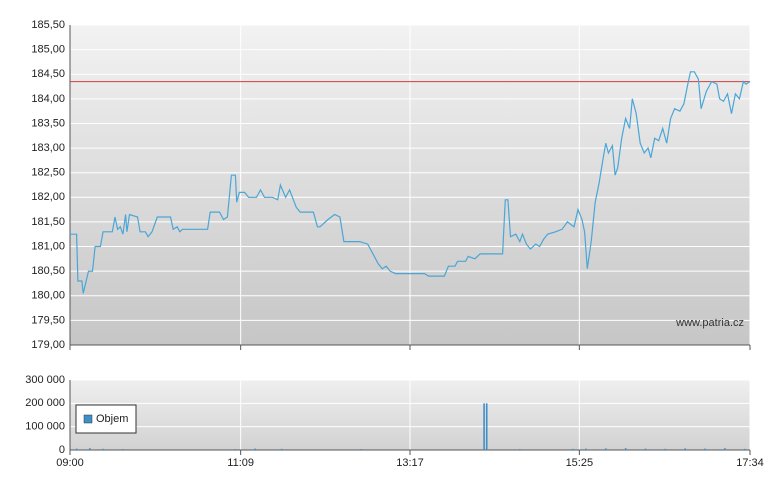  What do you see at coordinates (48, 123) in the screenshot?
I see `y-tick-label: 183,50` at bounding box center [48, 123].